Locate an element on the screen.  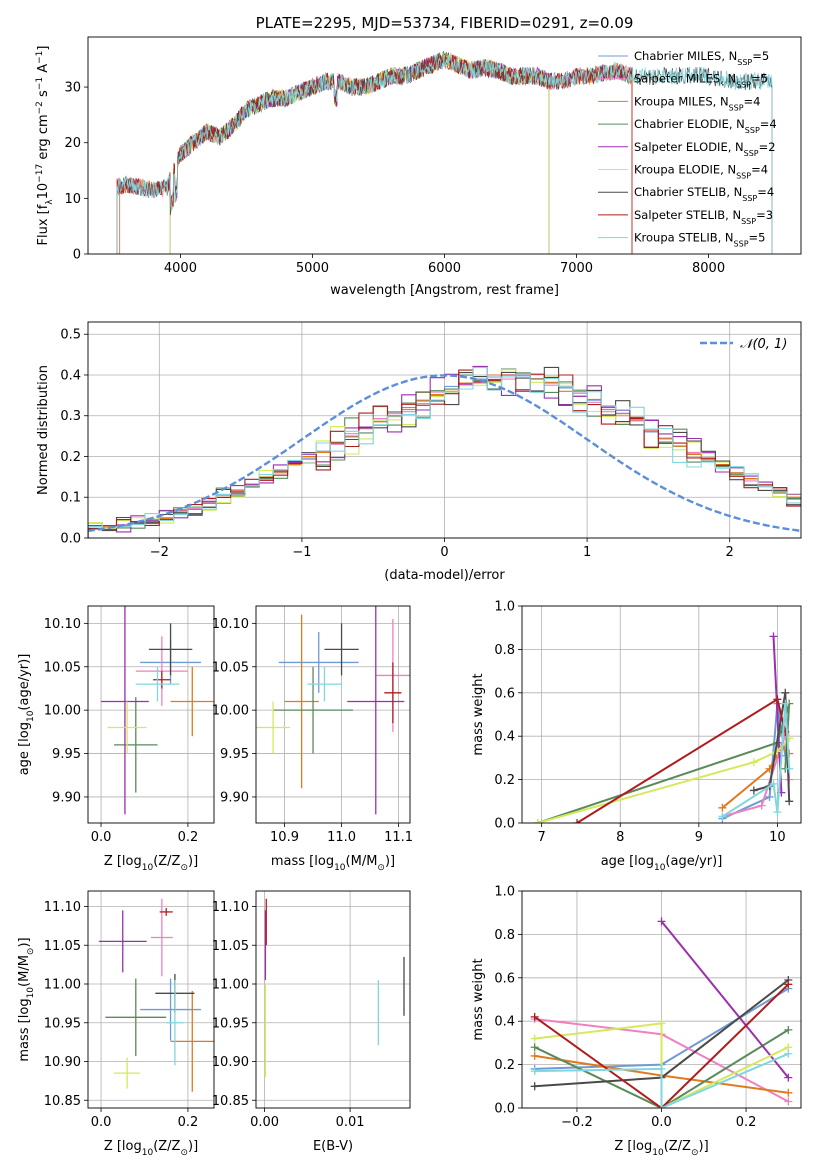
x-tick-label: 0 is located at coordinates (444, 552).